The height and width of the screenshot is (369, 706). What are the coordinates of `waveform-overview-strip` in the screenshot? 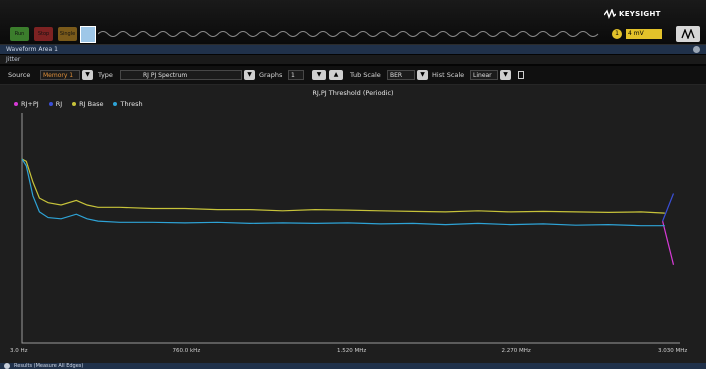 It's located at (348, 34).